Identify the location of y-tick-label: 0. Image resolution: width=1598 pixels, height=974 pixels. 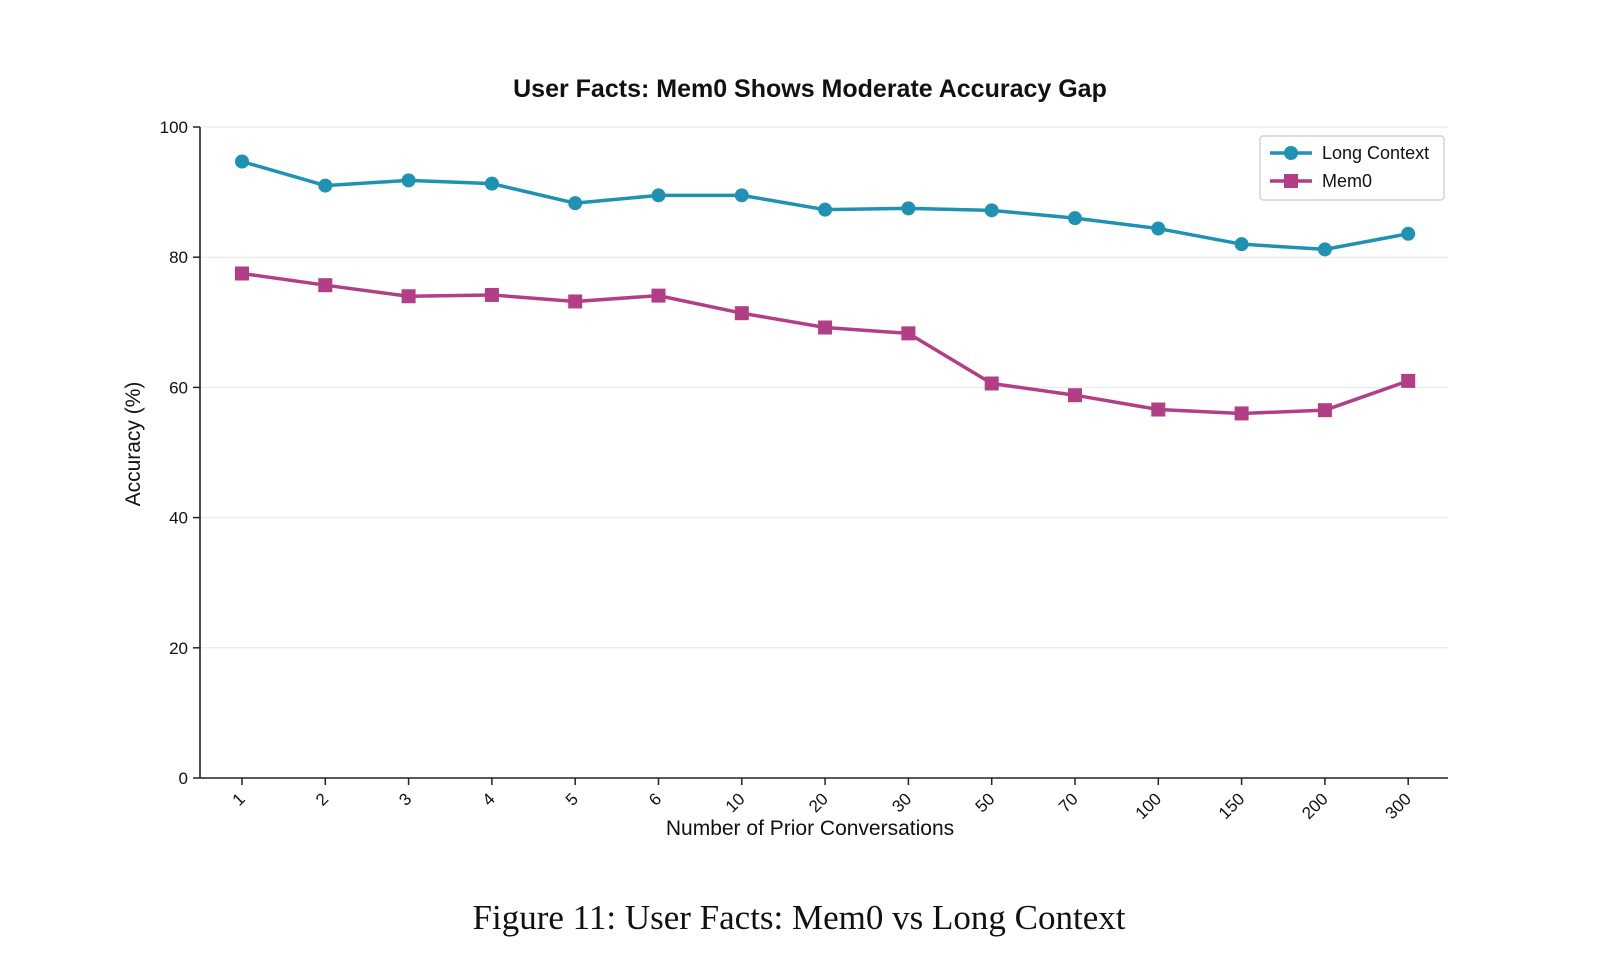
(183, 778).